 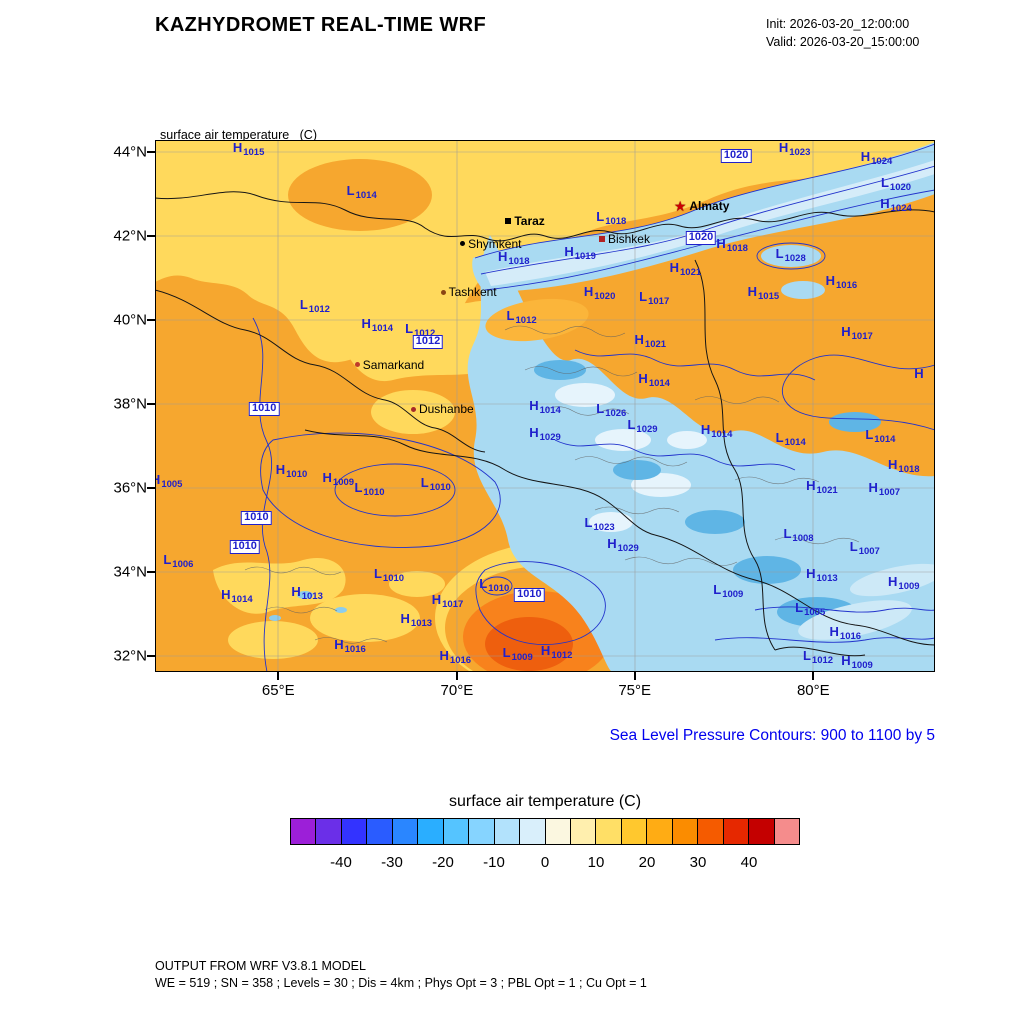 What do you see at coordinates (130, 236) in the screenshot?
I see `y-axis-label: 42°N` at bounding box center [130, 236].